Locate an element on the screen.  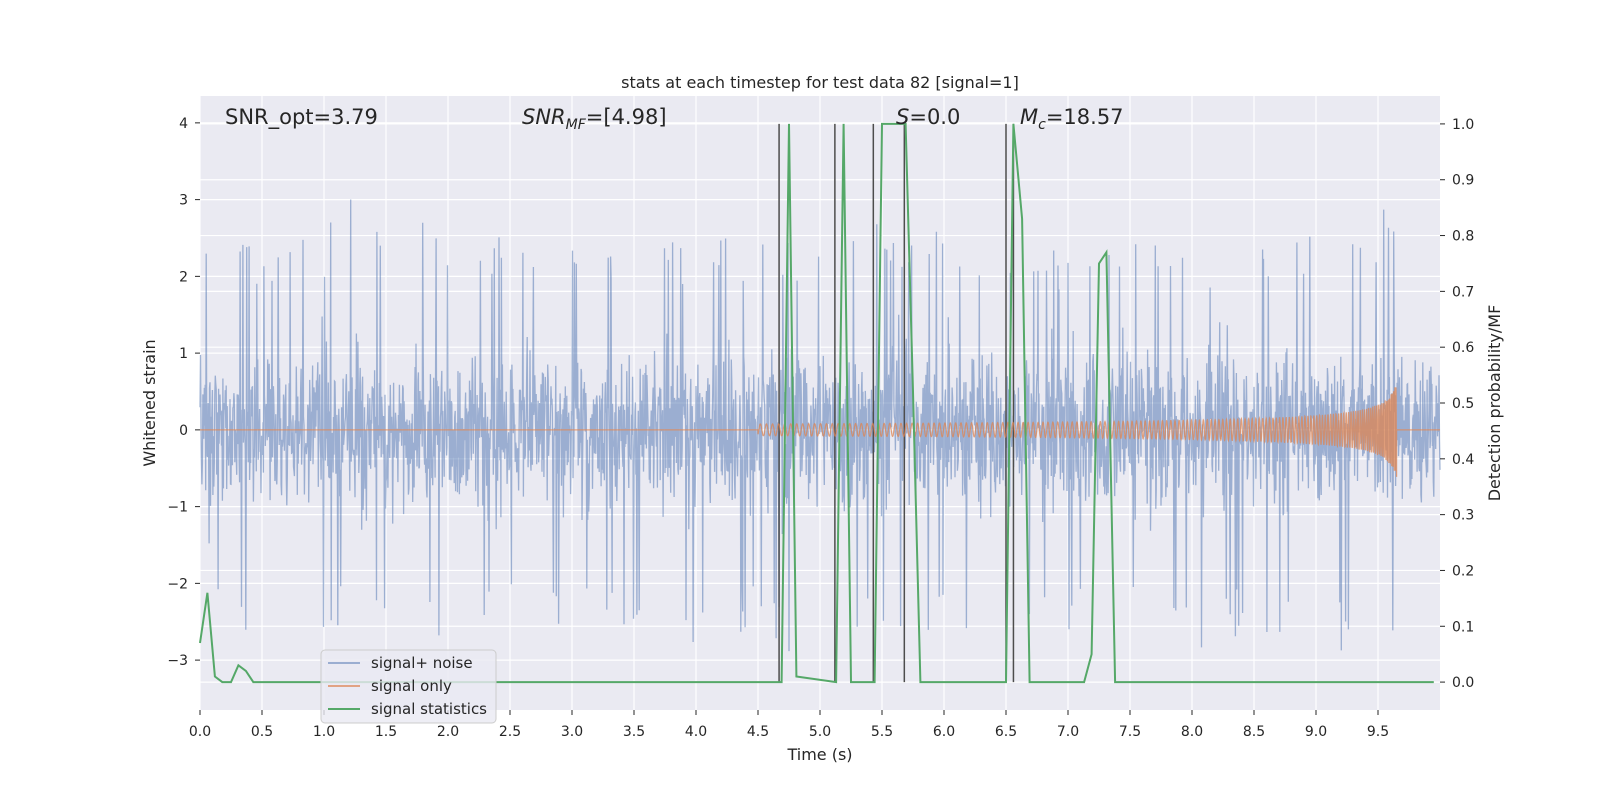
x-tick-label: 0.0 is located at coordinates (200, 732).